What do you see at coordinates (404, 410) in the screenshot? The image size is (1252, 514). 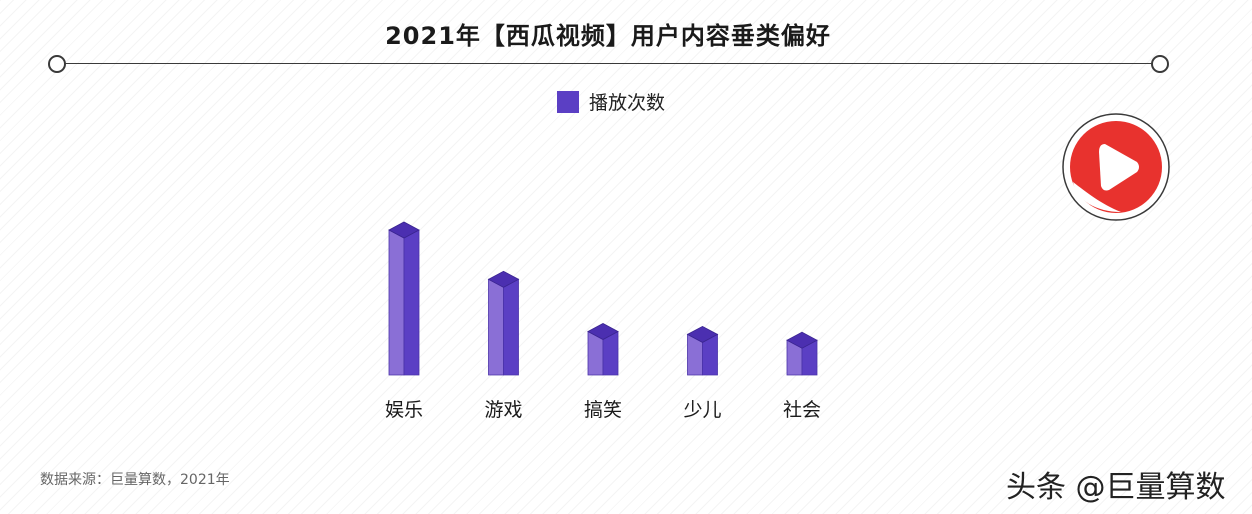 I see `x-tick-label: 娱乐` at bounding box center [404, 410].